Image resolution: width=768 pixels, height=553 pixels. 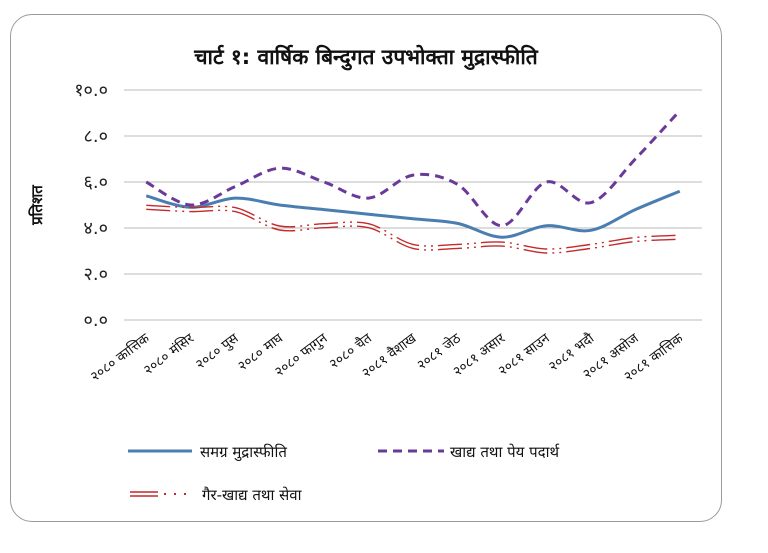 I want to click on y-tick-label: ४.०, so click(x=96, y=228).